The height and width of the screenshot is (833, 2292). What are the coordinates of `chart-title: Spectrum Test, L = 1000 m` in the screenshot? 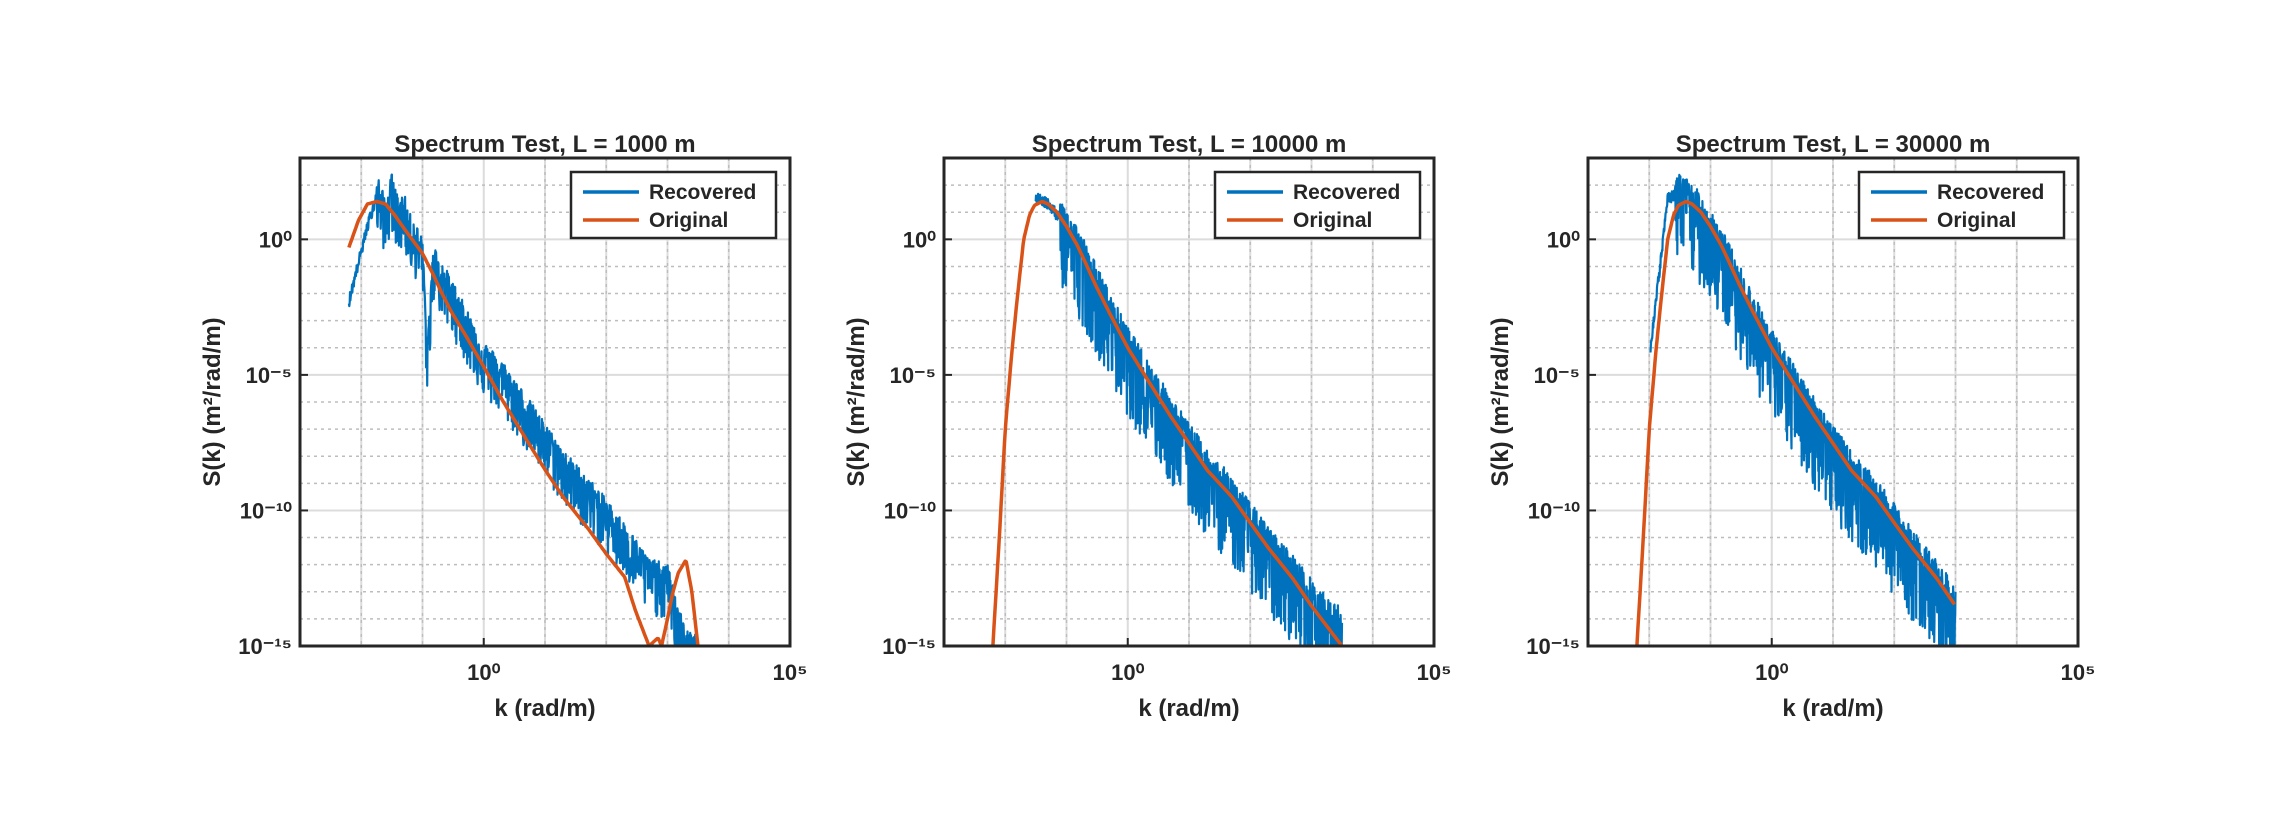 It's located at (544, 144).